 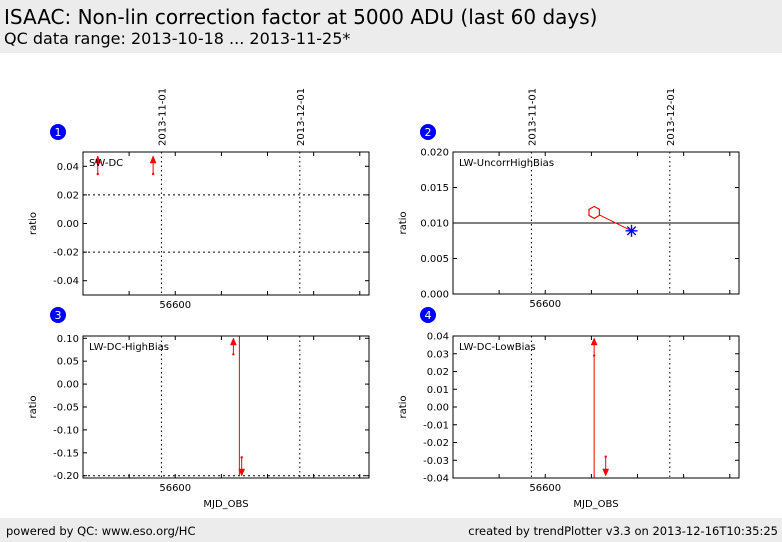 I want to click on footer-powered-by: powered by QC: www.eso.org/HC, so click(x=101, y=531).